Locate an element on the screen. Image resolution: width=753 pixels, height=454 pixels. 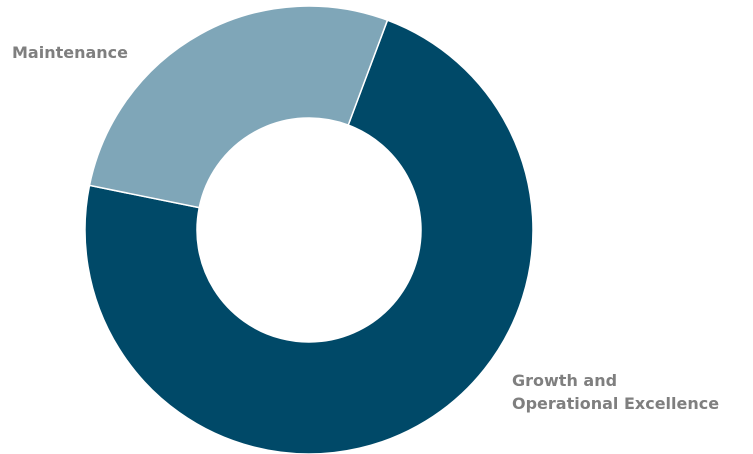
slice-label-growth-line-2: Operational Excellence is located at coordinates (615, 403).